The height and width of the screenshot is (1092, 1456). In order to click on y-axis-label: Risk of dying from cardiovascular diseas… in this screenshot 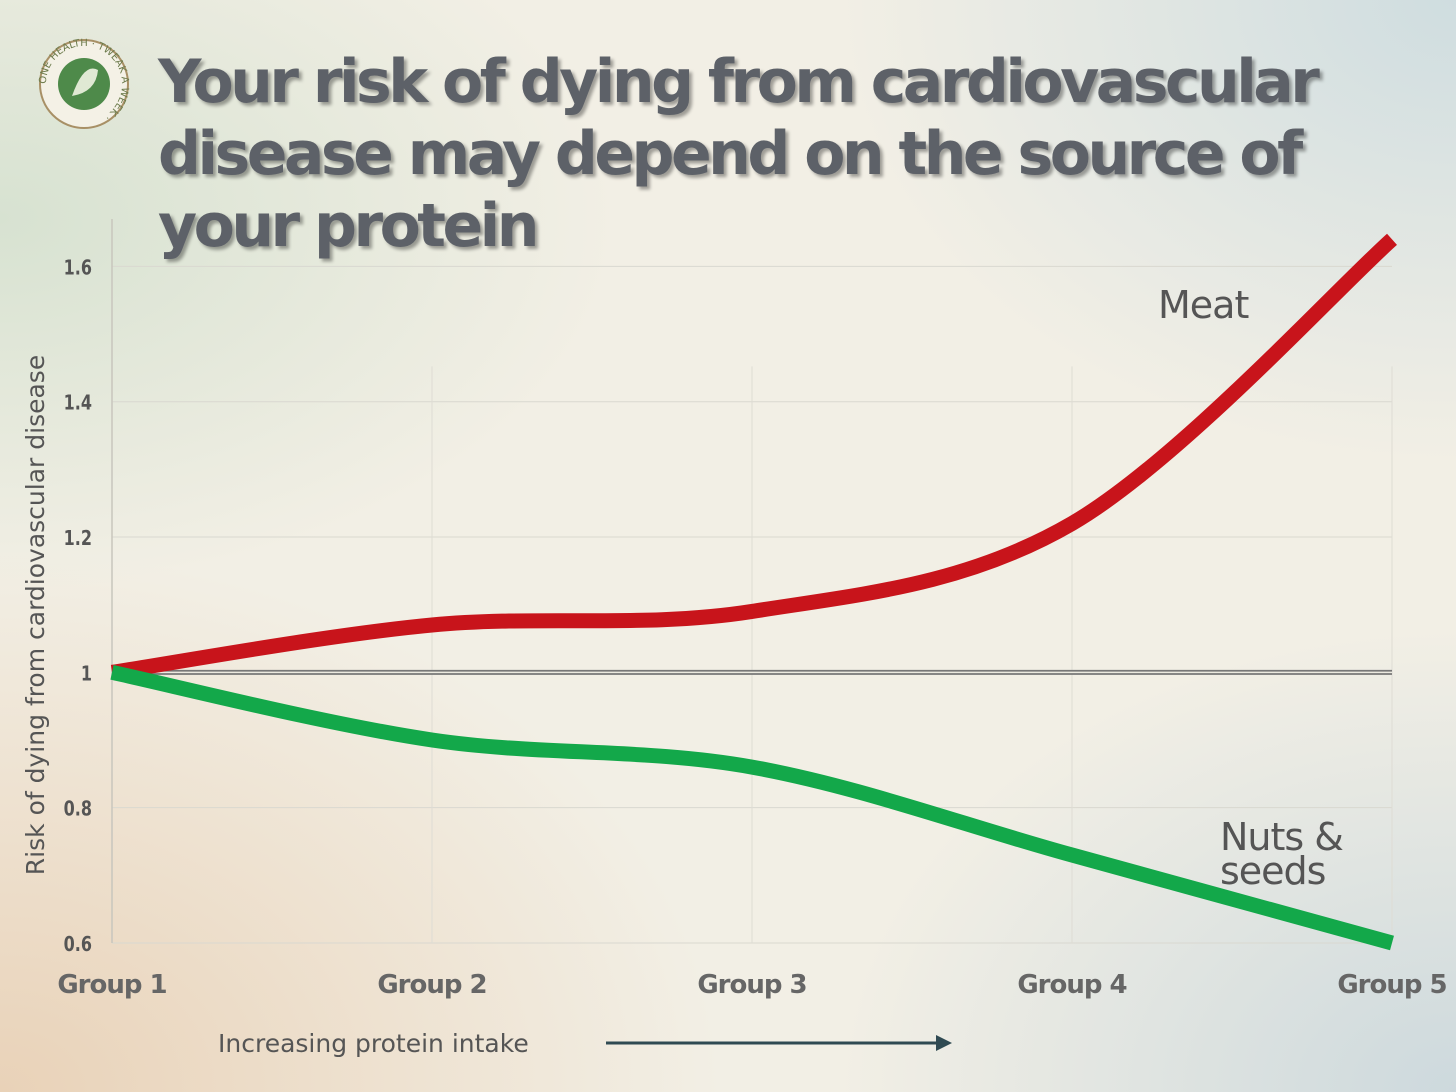, I will do `click(35, 615)`.